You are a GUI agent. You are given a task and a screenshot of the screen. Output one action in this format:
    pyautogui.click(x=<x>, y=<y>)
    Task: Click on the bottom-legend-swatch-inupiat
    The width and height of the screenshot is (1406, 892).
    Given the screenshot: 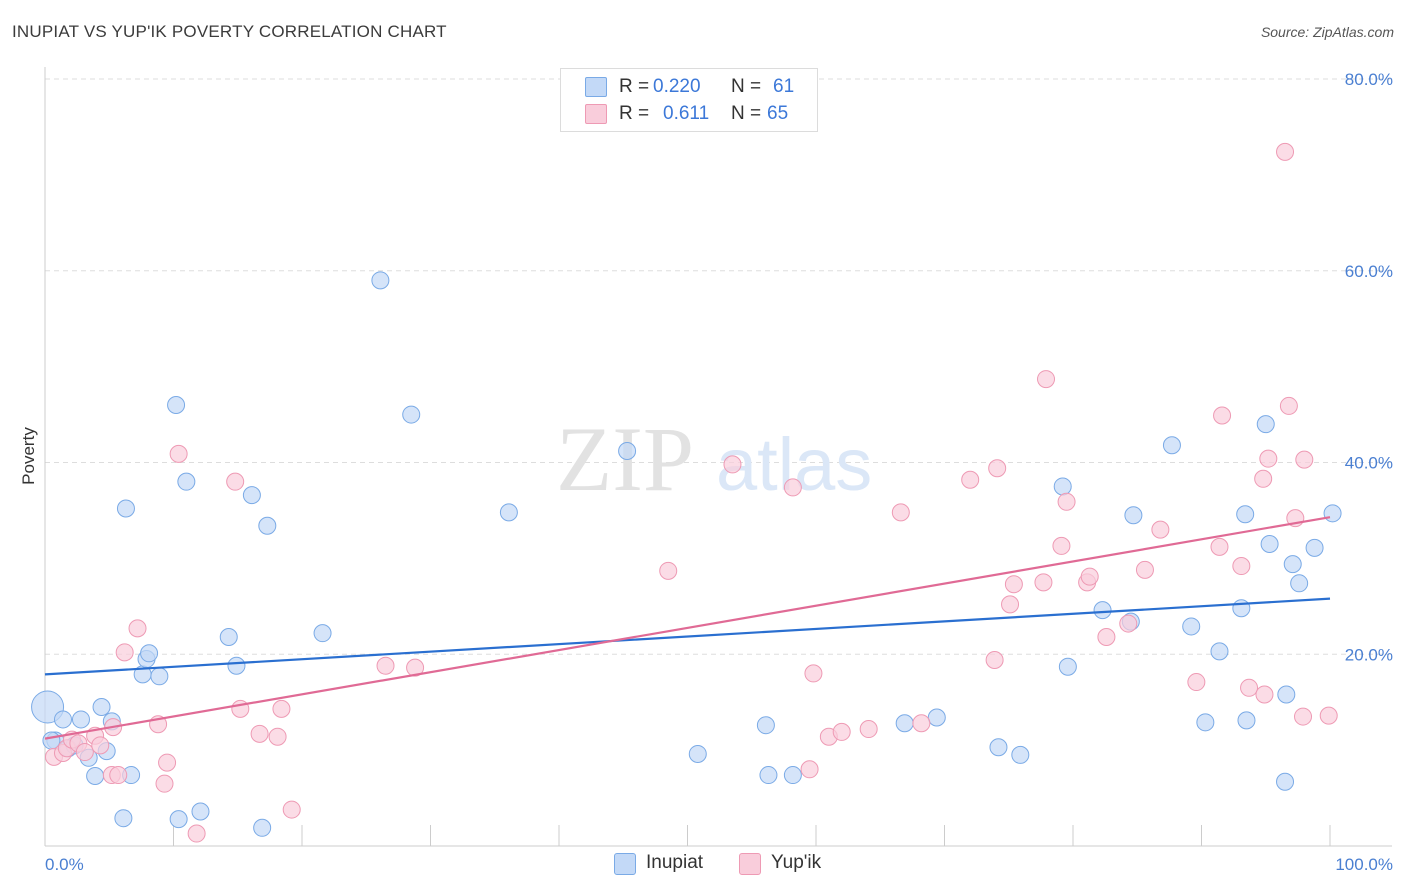 What is the action you would take?
    pyautogui.click(x=625, y=864)
    